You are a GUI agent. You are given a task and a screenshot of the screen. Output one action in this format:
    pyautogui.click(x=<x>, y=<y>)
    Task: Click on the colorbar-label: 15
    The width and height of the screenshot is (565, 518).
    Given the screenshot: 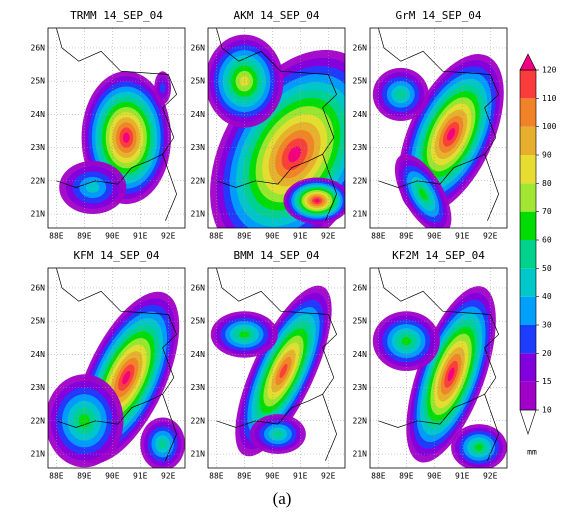 What is the action you would take?
    pyautogui.click(x=547, y=381)
    